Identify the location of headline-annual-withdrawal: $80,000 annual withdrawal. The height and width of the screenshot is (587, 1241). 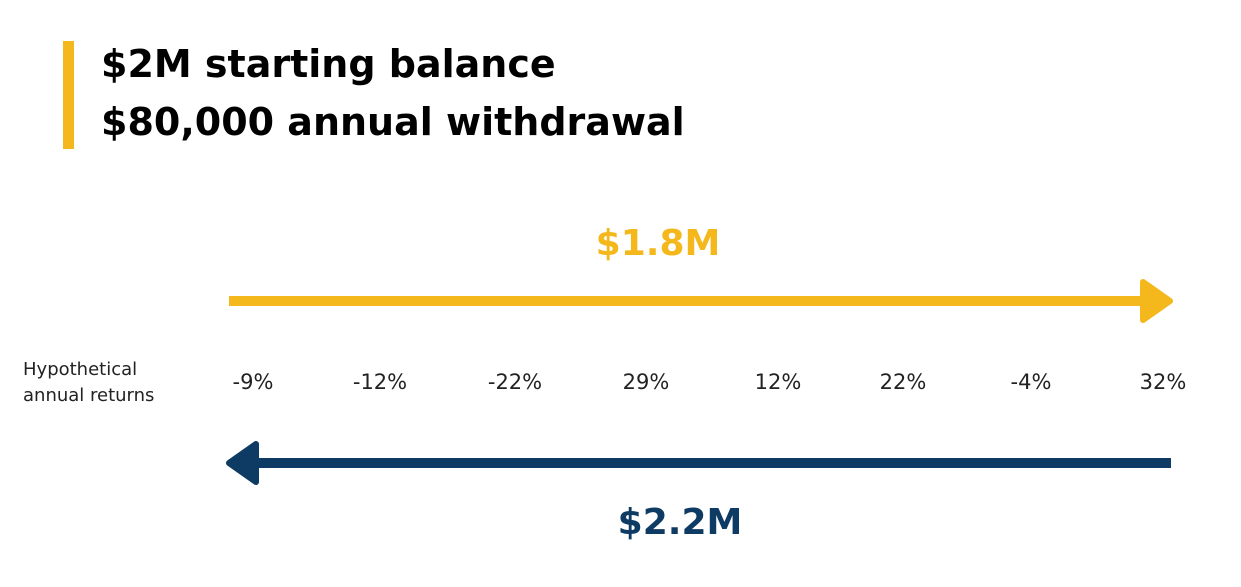
(393, 122).